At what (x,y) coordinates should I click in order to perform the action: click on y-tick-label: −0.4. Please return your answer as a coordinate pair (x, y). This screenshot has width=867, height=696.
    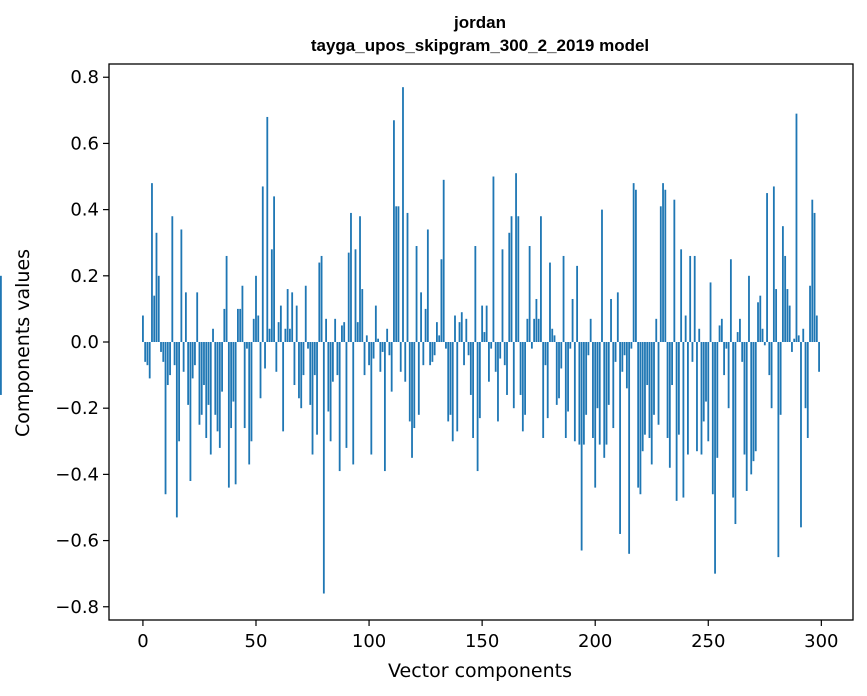
    Looking at the image, I should click on (77, 474).